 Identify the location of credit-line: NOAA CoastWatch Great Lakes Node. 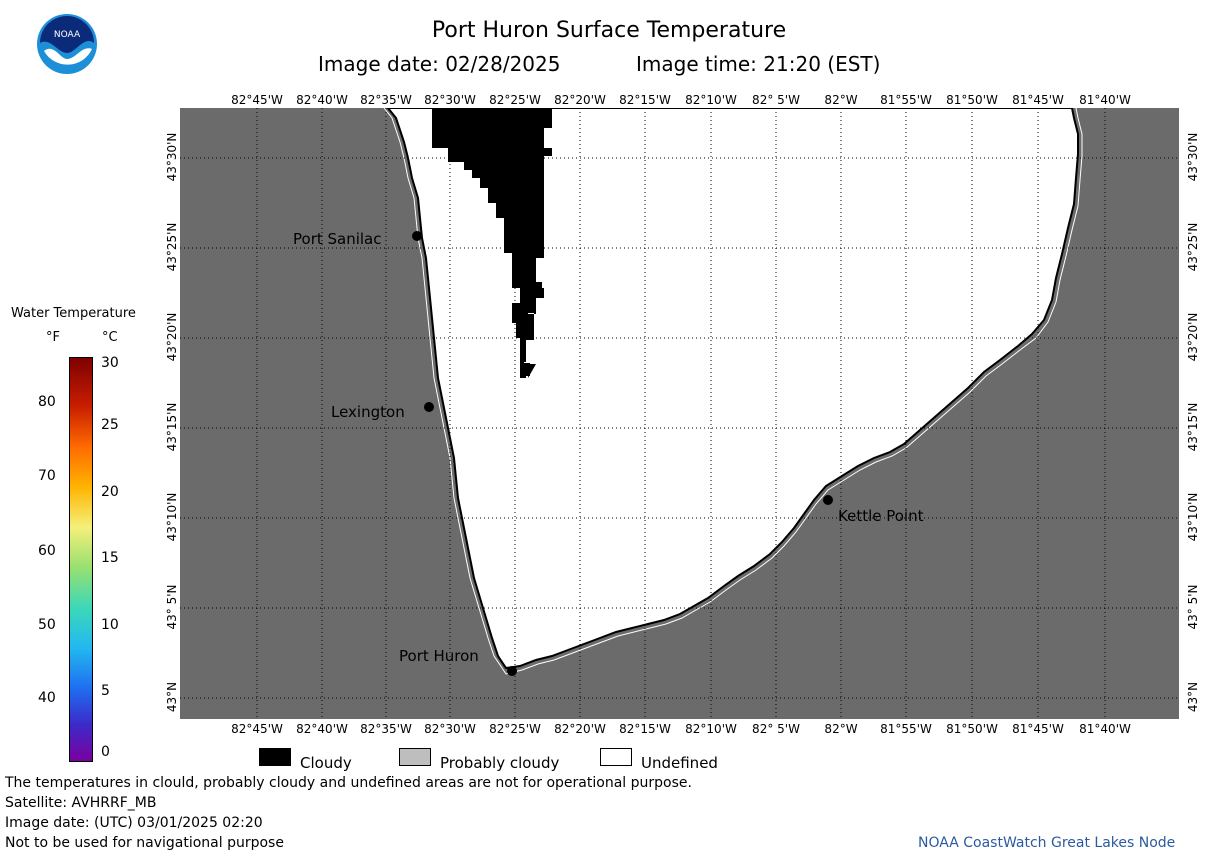
(1047, 843).